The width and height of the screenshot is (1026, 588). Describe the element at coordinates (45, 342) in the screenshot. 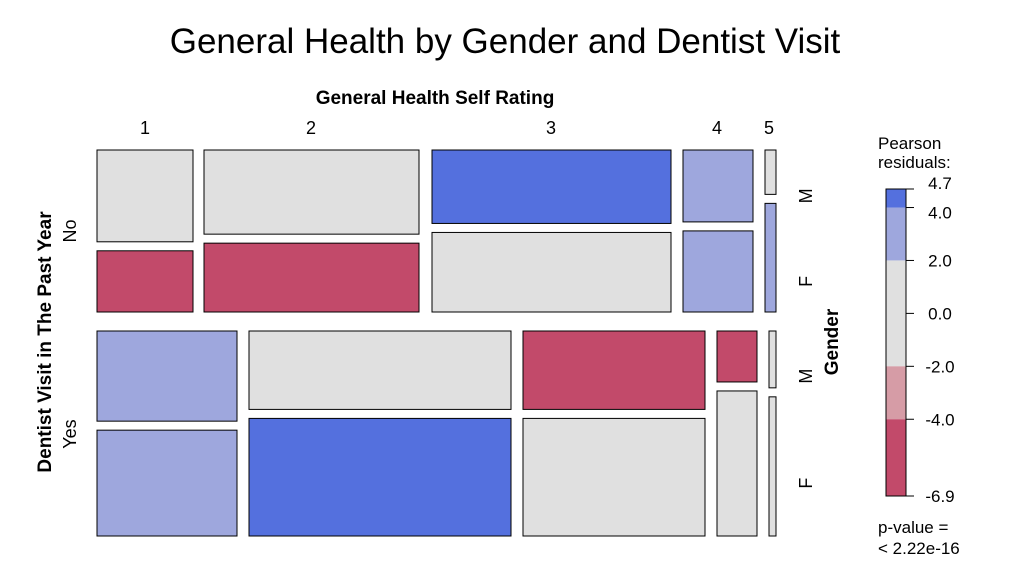

I see `left-axis-label: Dentist Visit in The Past Year` at that location.